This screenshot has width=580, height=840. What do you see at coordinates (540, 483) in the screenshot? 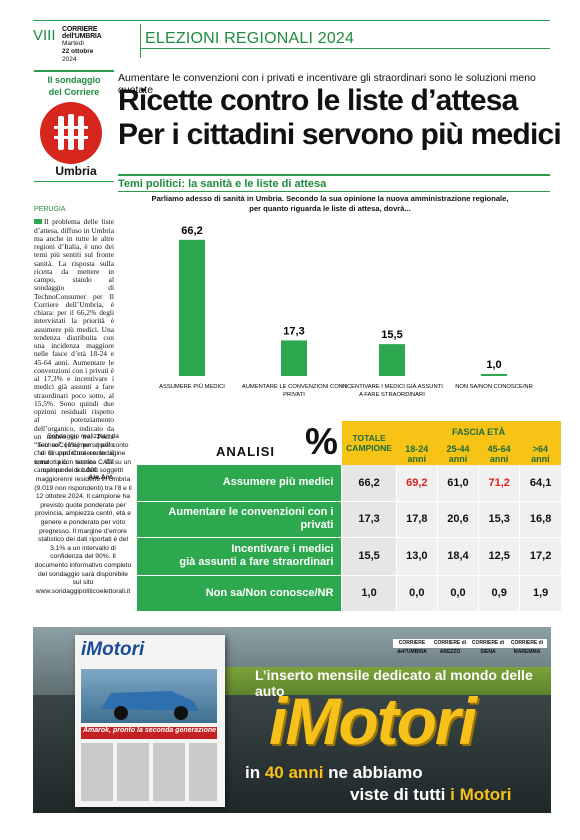
I see `cell-value: 64,1` at bounding box center [540, 483].